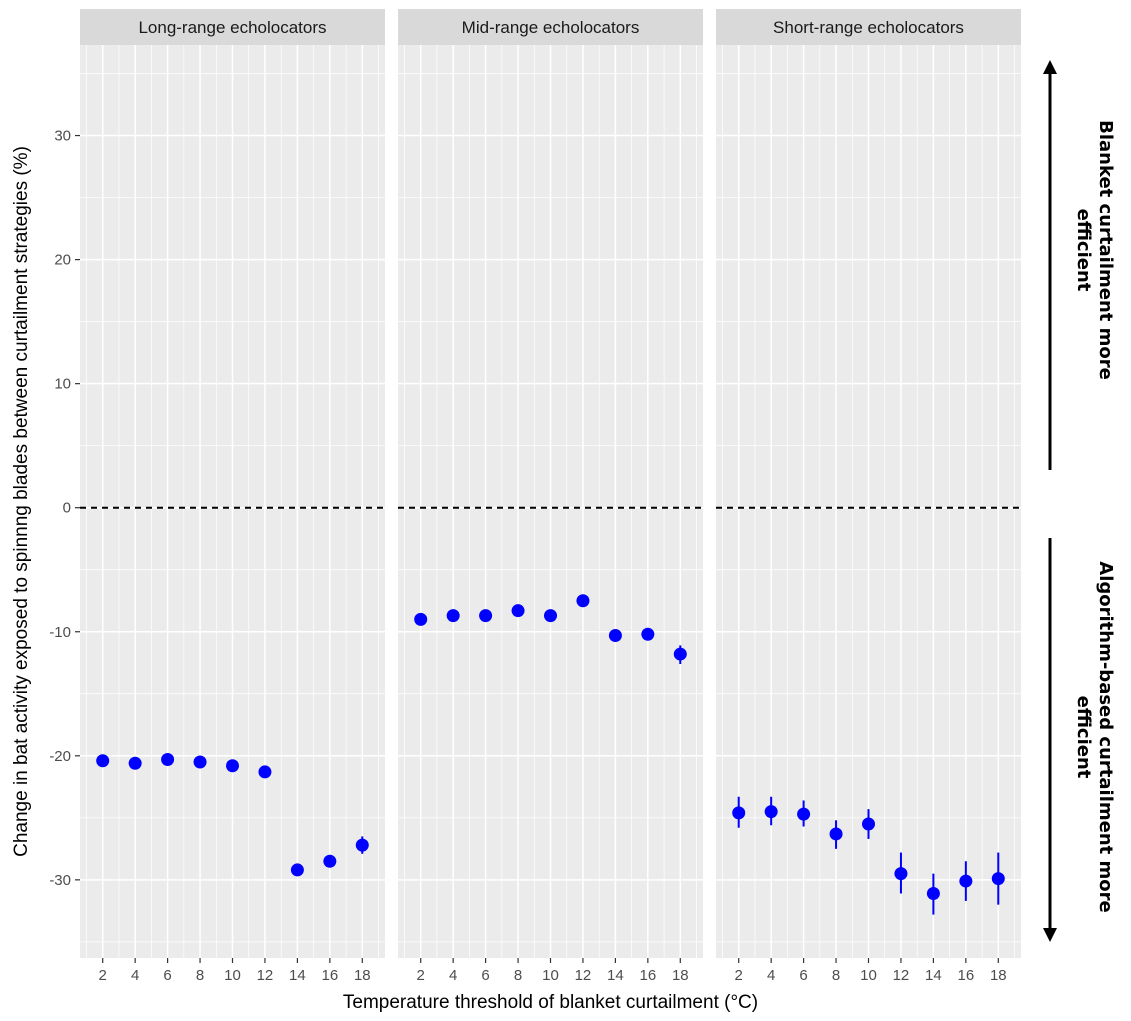  Describe the element at coordinates (60, 632) in the screenshot. I see `y-tick-label: -10` at that location.